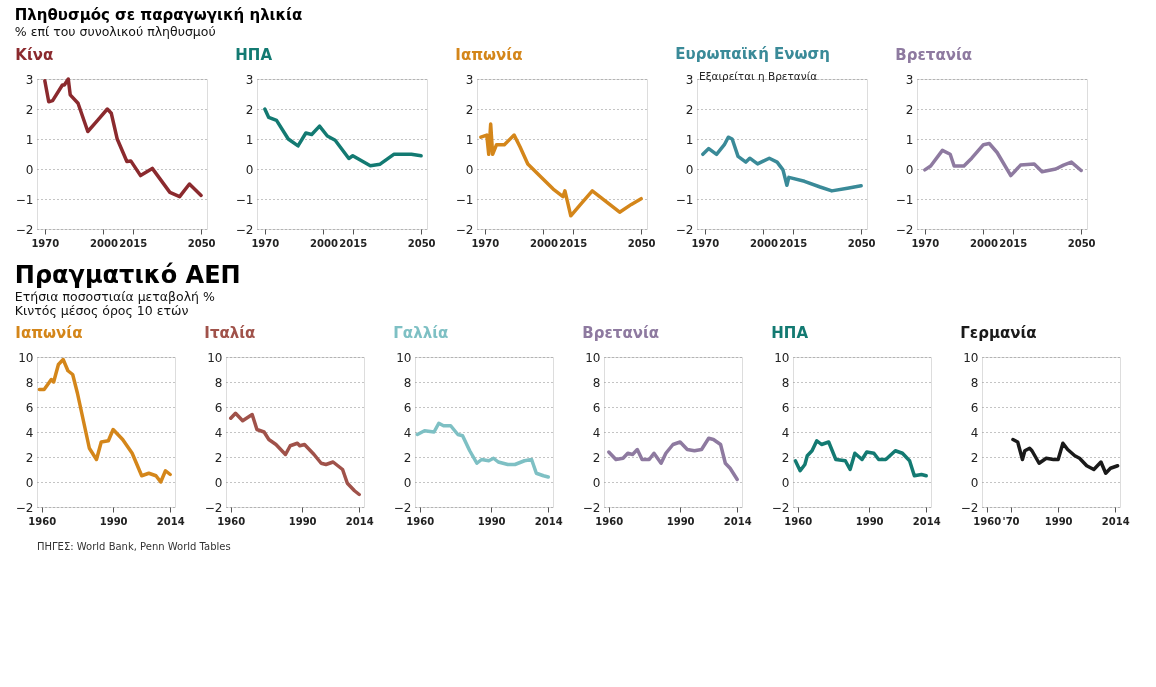 The width and height of the screenshot is (1156, 687). I want to click on text: Ιταλία, so click(230, 333).